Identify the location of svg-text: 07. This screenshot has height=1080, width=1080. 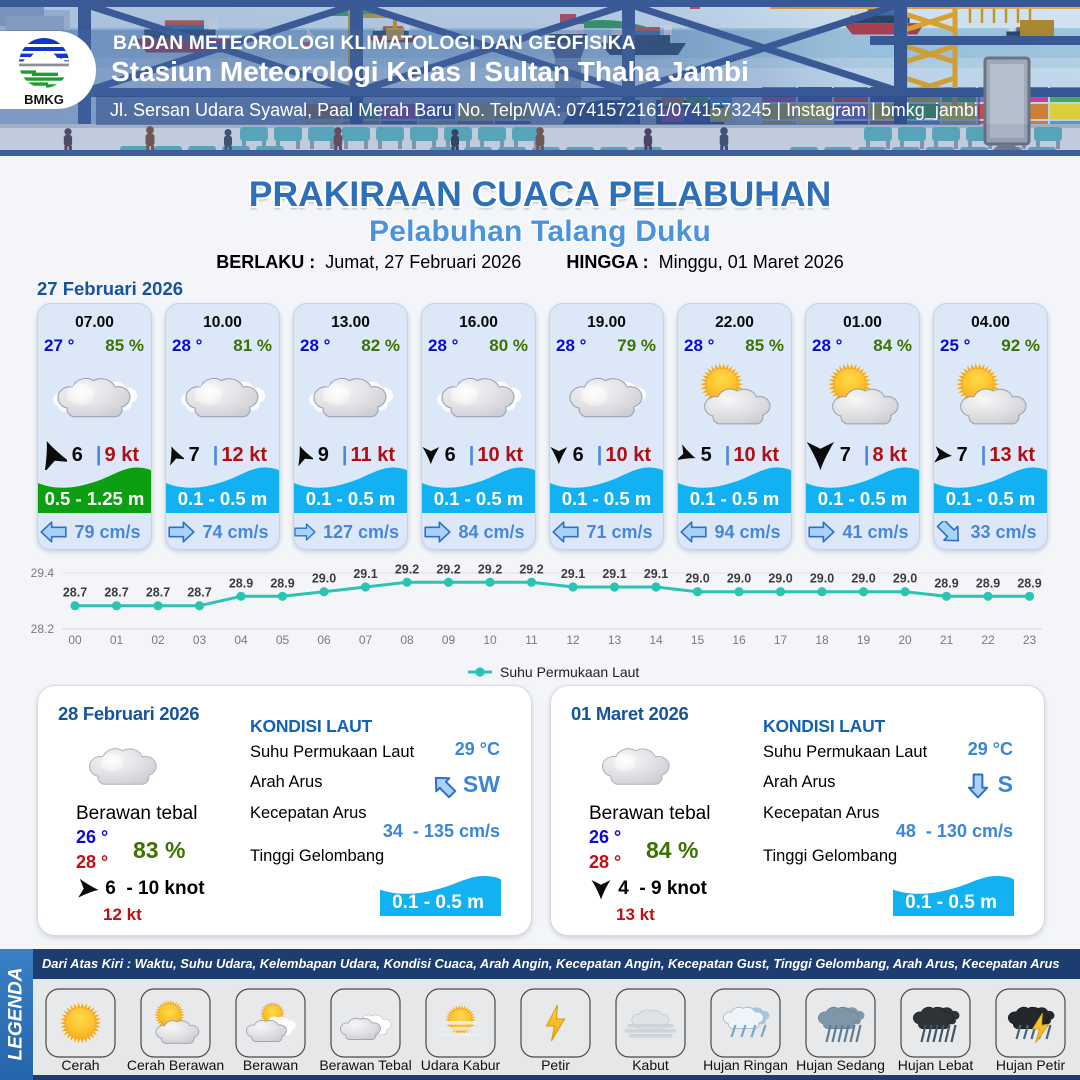
(366, 640).